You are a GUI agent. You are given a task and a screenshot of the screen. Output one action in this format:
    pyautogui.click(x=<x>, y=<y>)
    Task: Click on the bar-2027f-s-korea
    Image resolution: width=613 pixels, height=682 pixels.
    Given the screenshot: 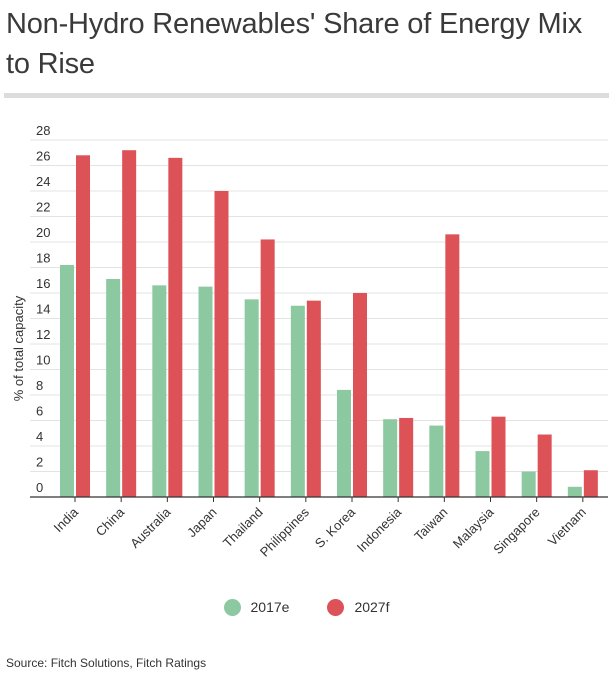 What is the action you would take?
    pyautogui.click(x=360, y=395)
    